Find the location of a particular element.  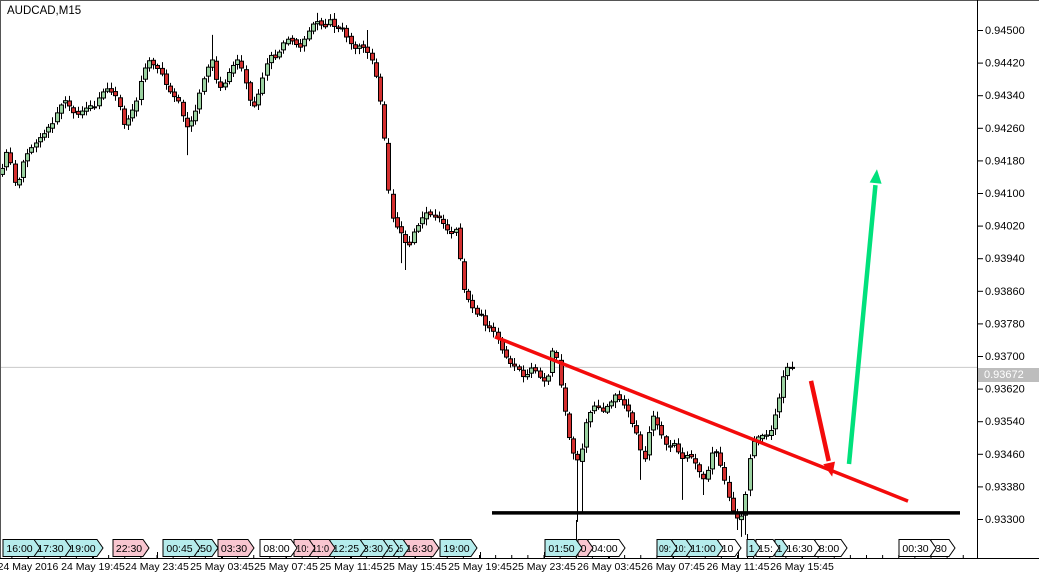

time-tag: 11:00 is located at coordinates (705, 548).